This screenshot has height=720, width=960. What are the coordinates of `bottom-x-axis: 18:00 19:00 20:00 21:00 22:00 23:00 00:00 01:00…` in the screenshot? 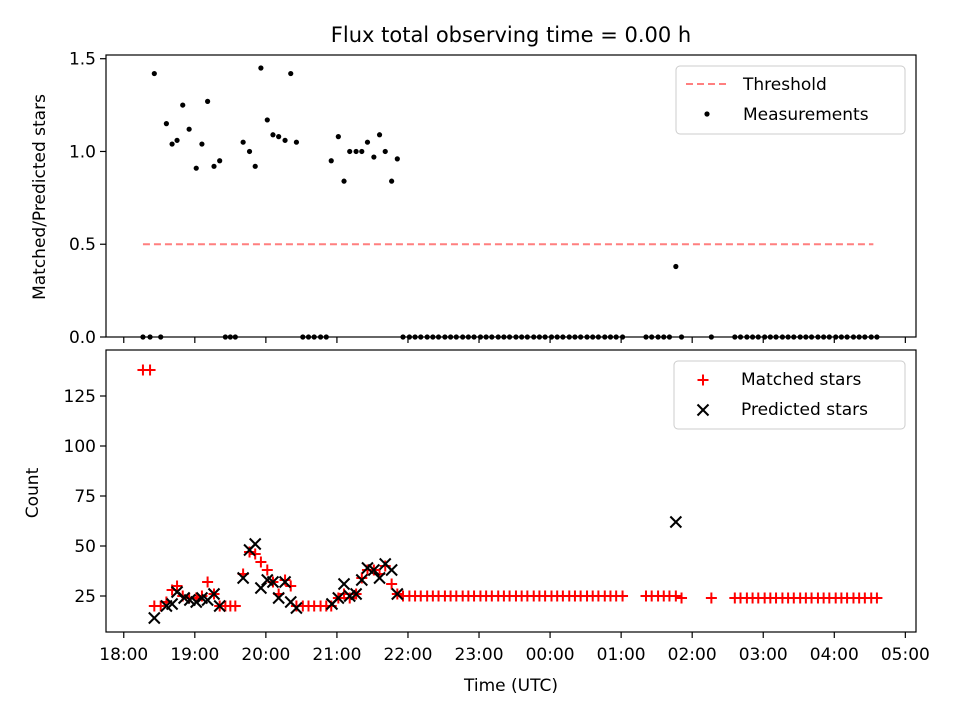 It's located at (514, 648).